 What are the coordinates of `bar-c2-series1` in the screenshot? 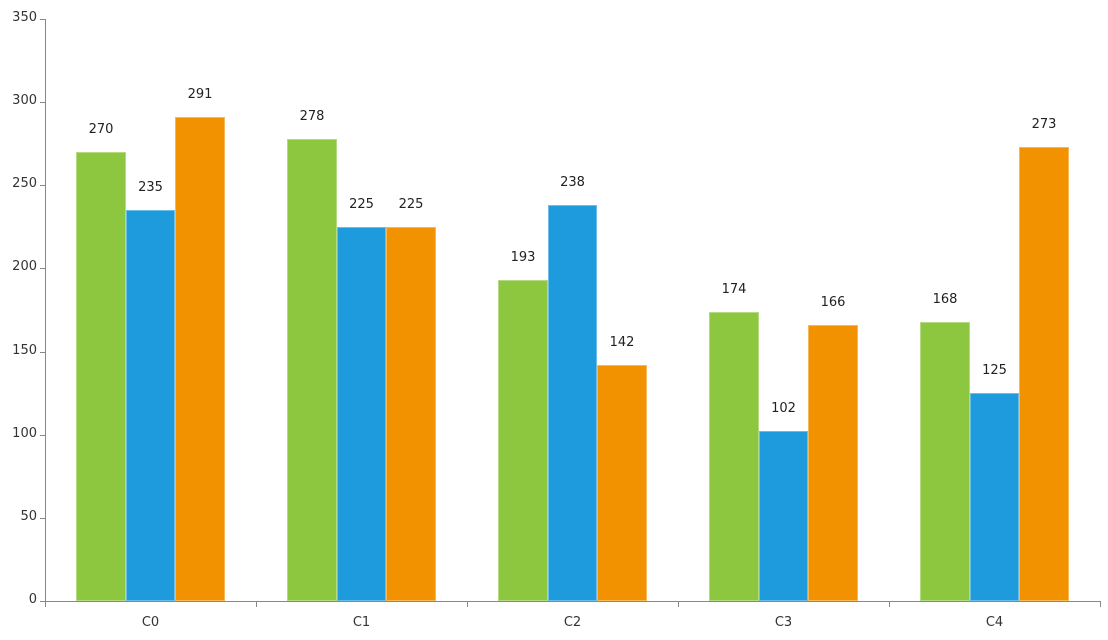 It's located at (523, 440).